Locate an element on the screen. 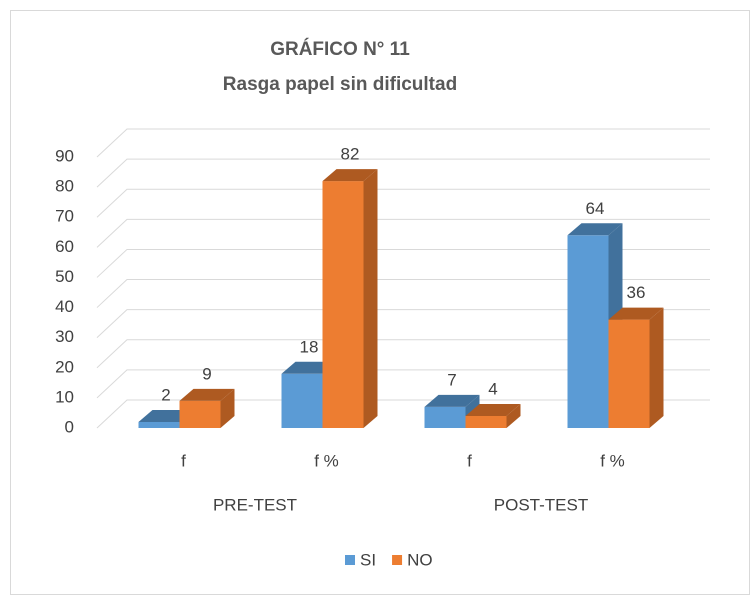 Image resolution: width=751 pixels, height=596 pixels. y-tick-label: 70 is located at coordinates (64, 216).